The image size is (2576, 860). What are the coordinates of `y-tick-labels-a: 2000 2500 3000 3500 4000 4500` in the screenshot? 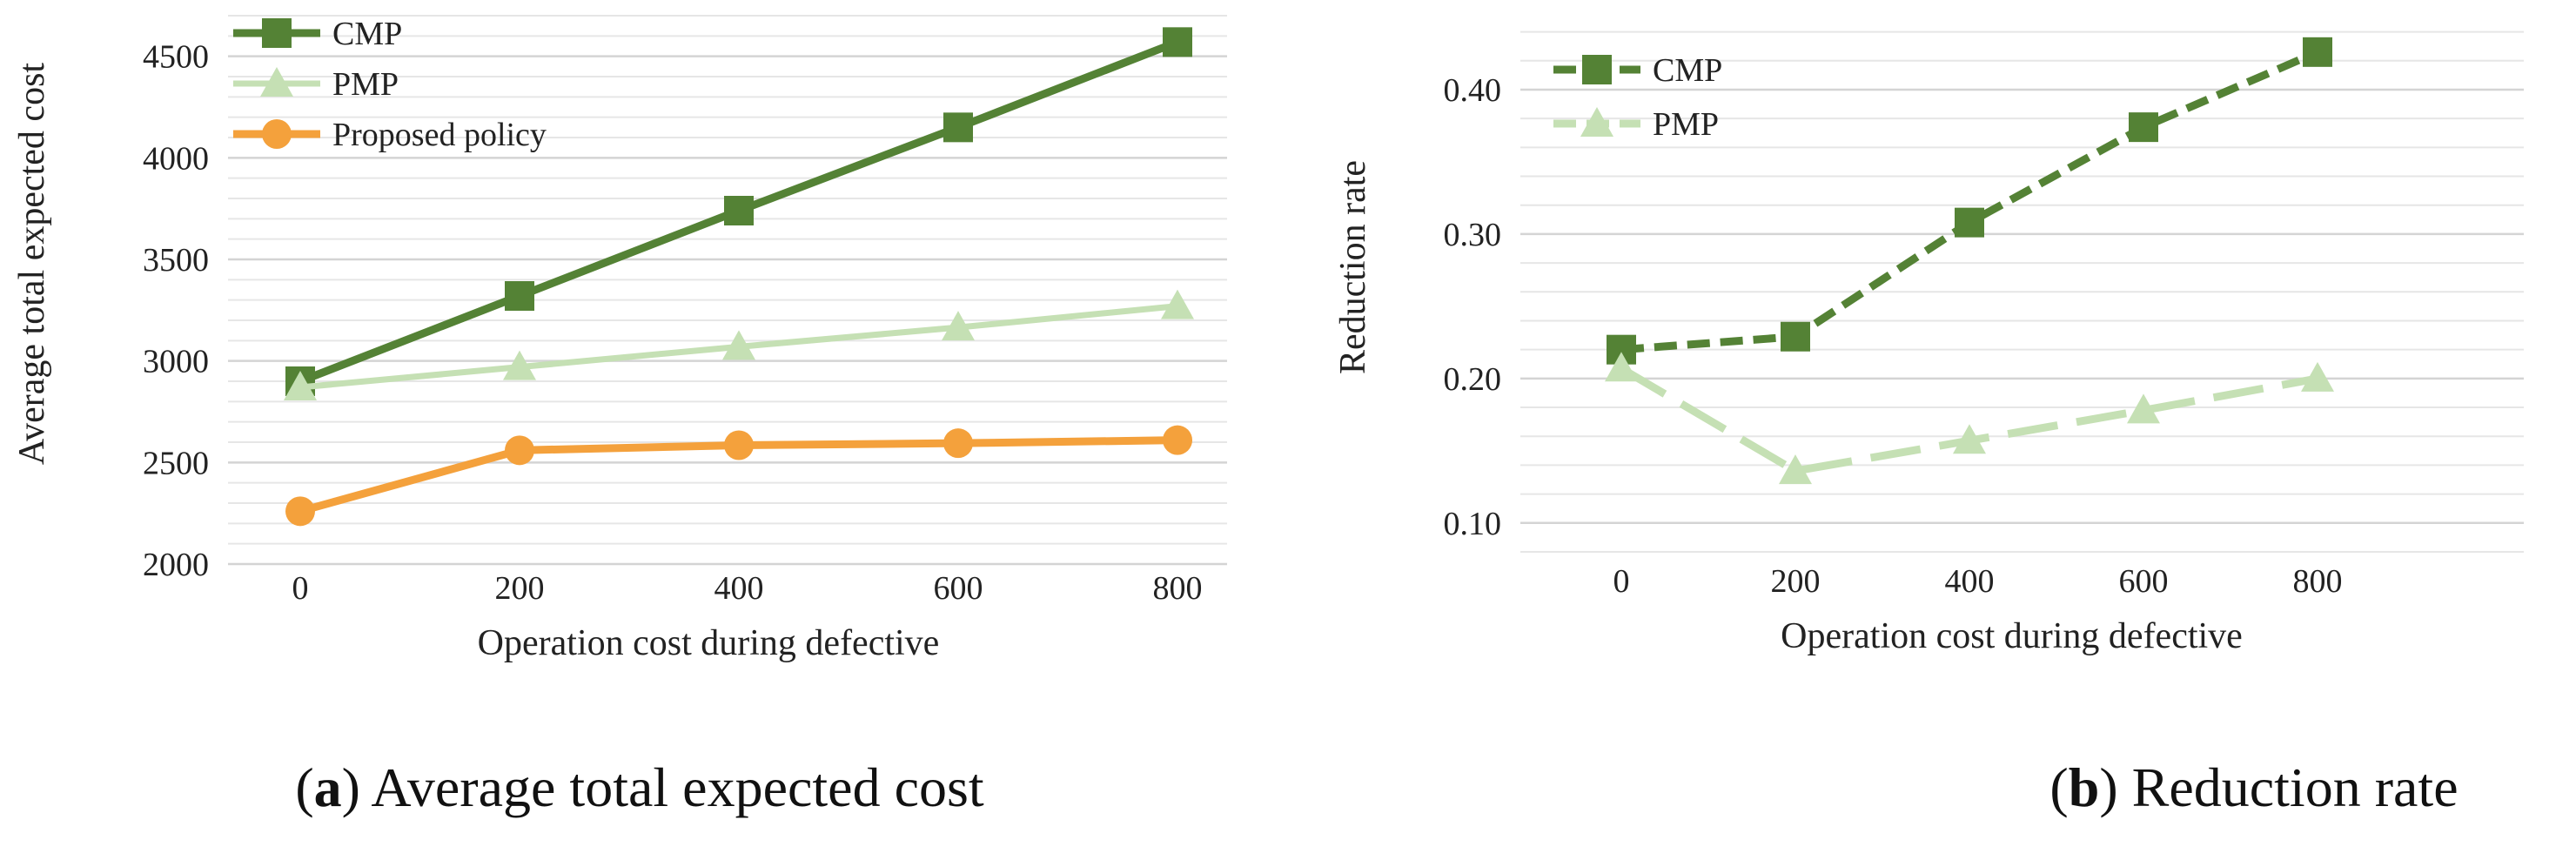 It's located at (176, 311).